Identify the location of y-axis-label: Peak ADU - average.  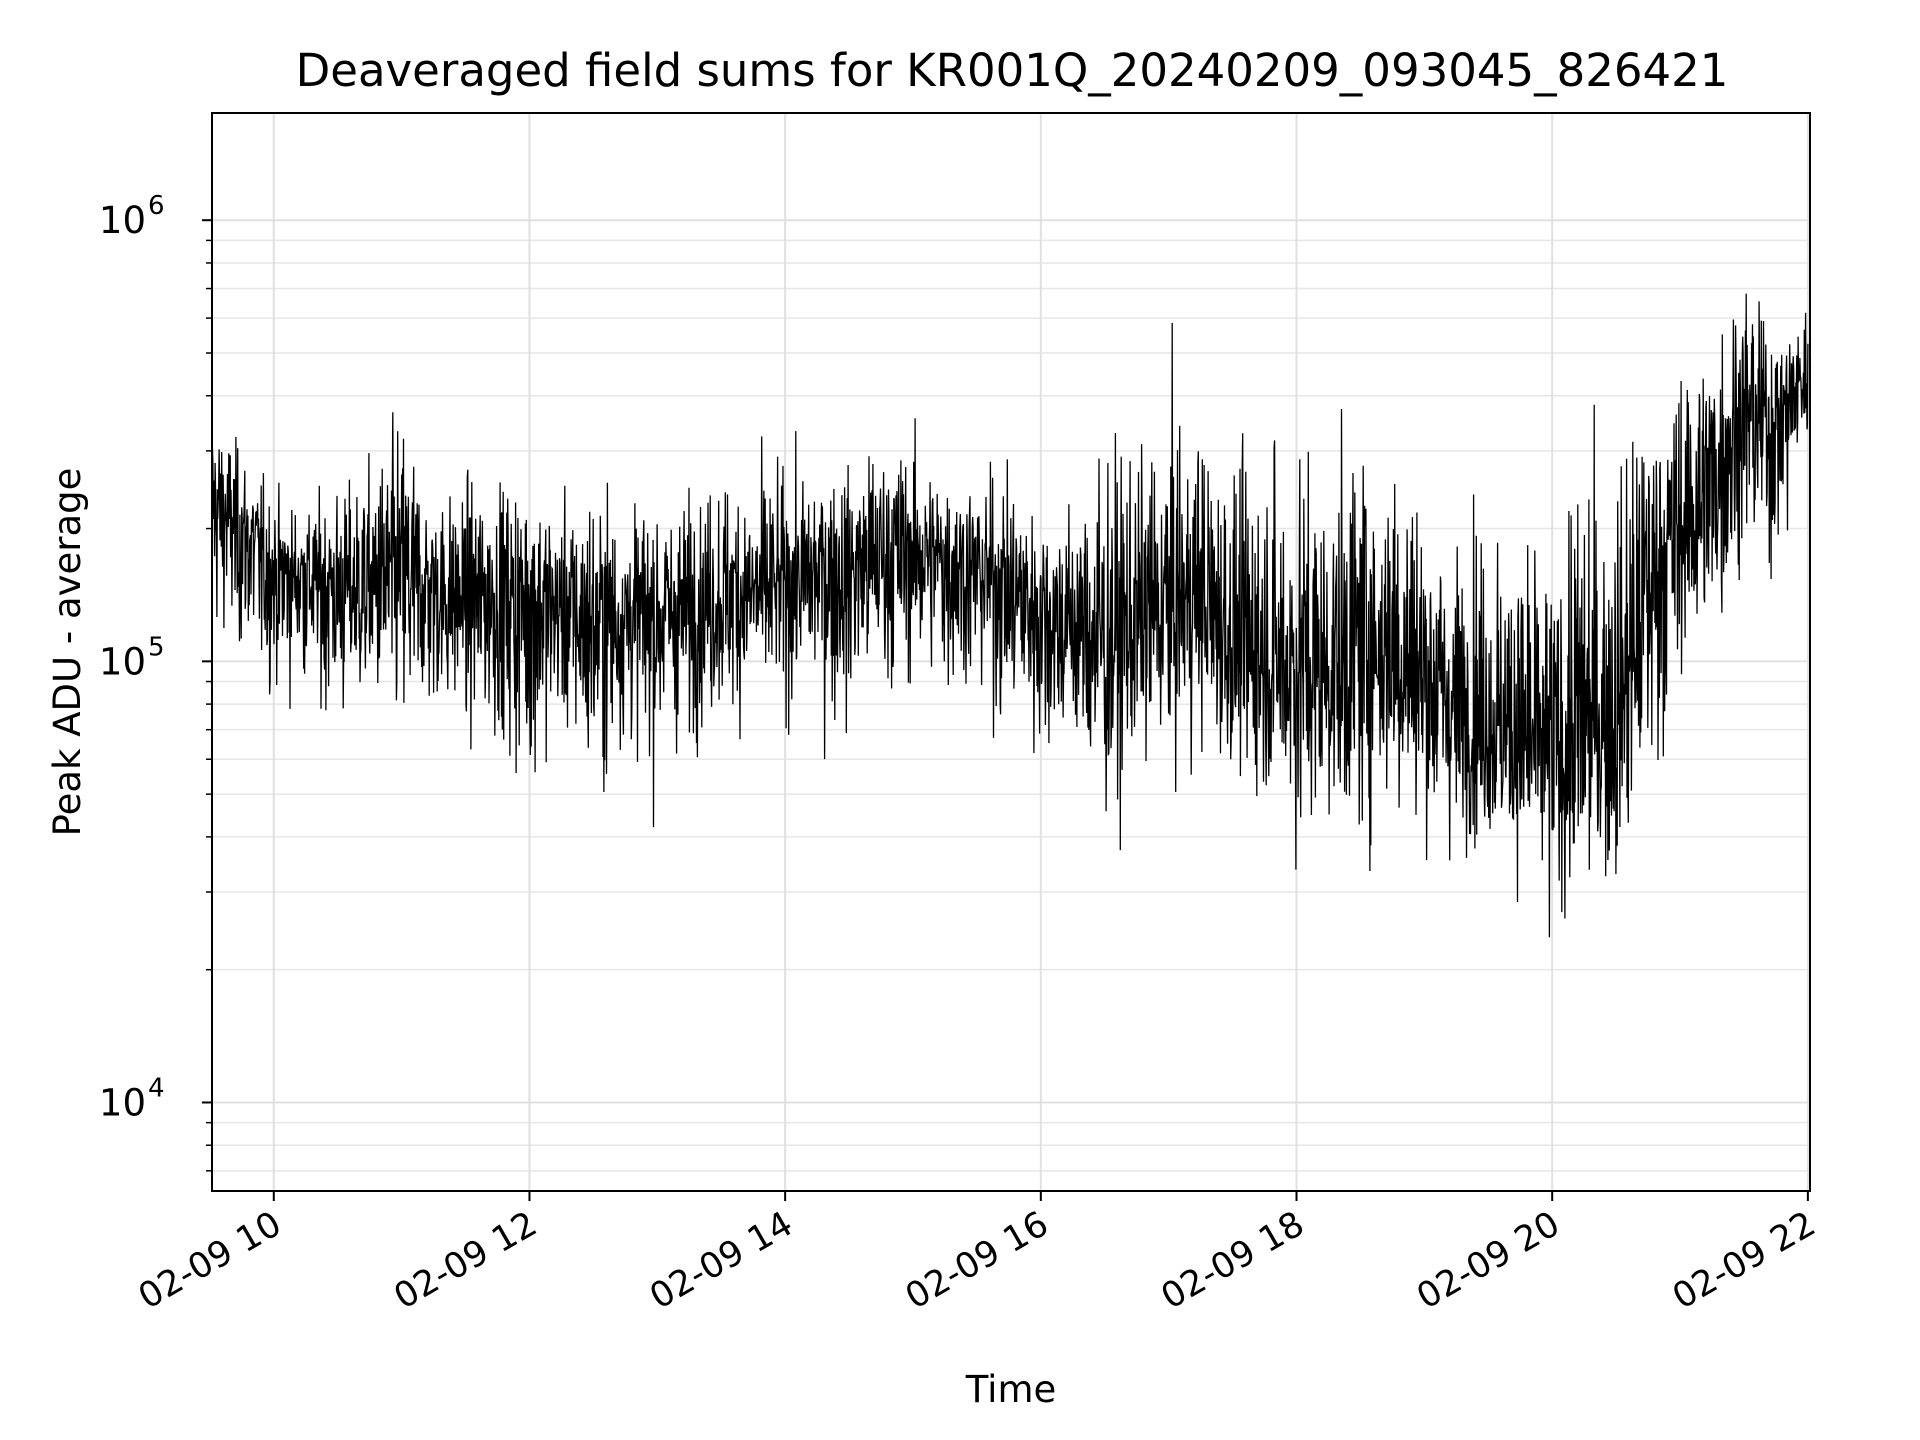
(67, 652).